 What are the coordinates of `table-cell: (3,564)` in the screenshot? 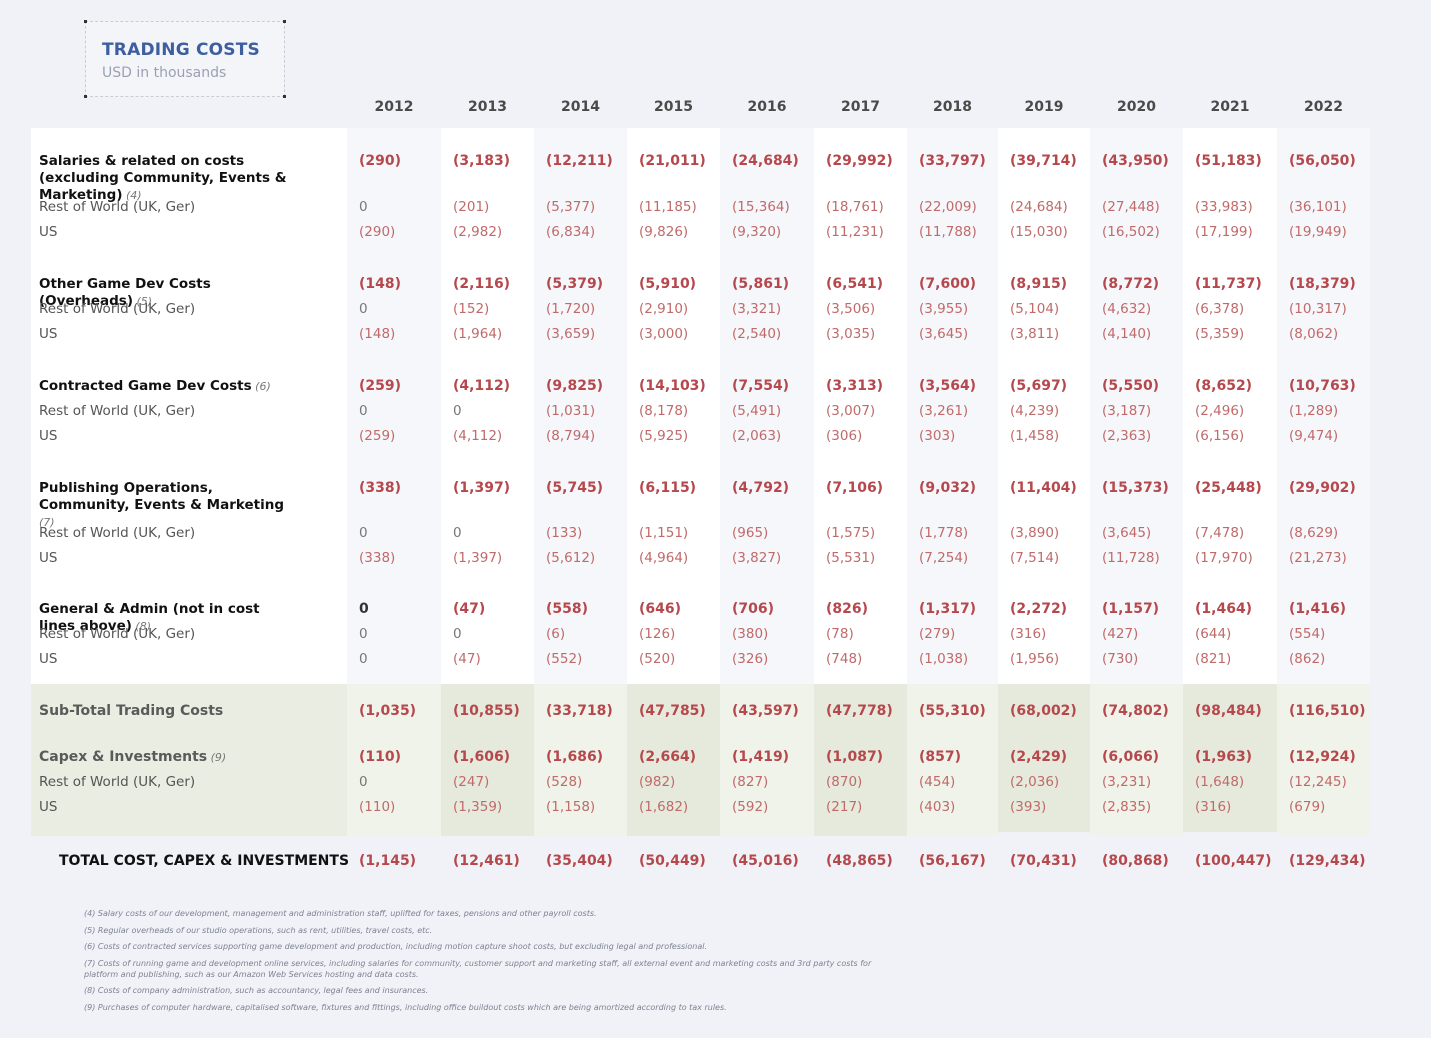 It's located at (948, 386).